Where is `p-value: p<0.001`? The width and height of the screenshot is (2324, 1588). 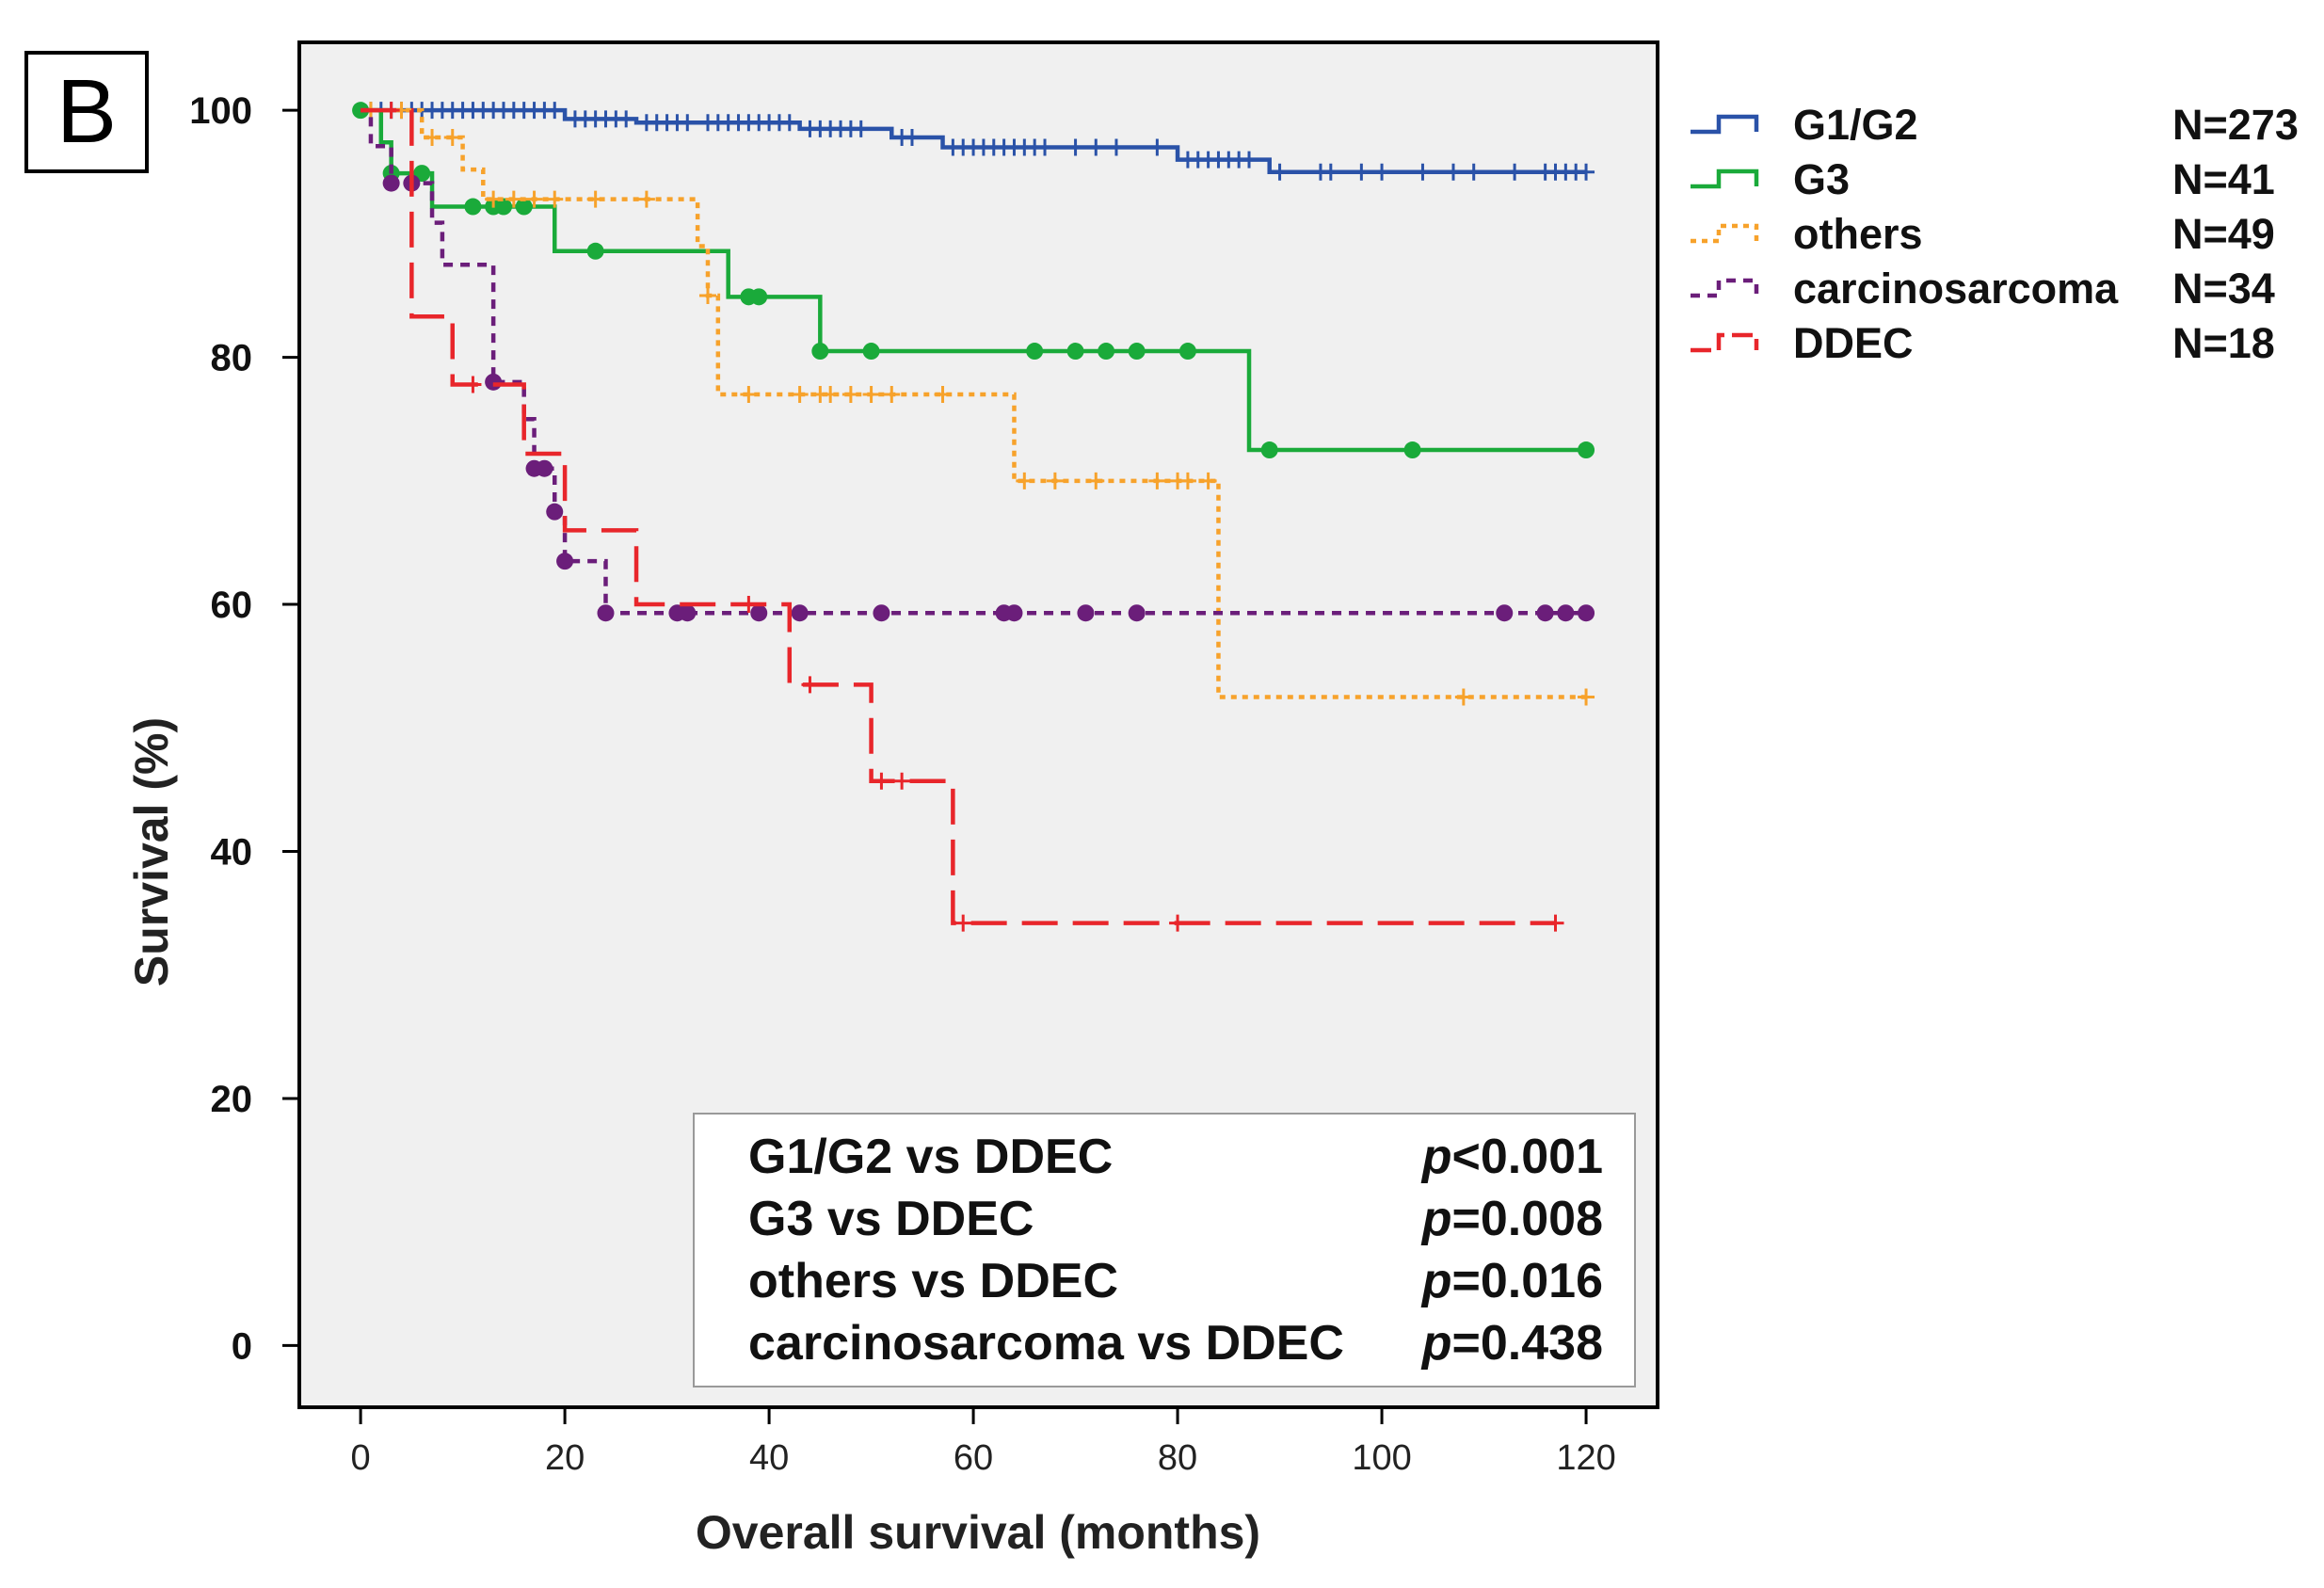 p-value: p<0.001 is located at coordinates (1511, 1157).